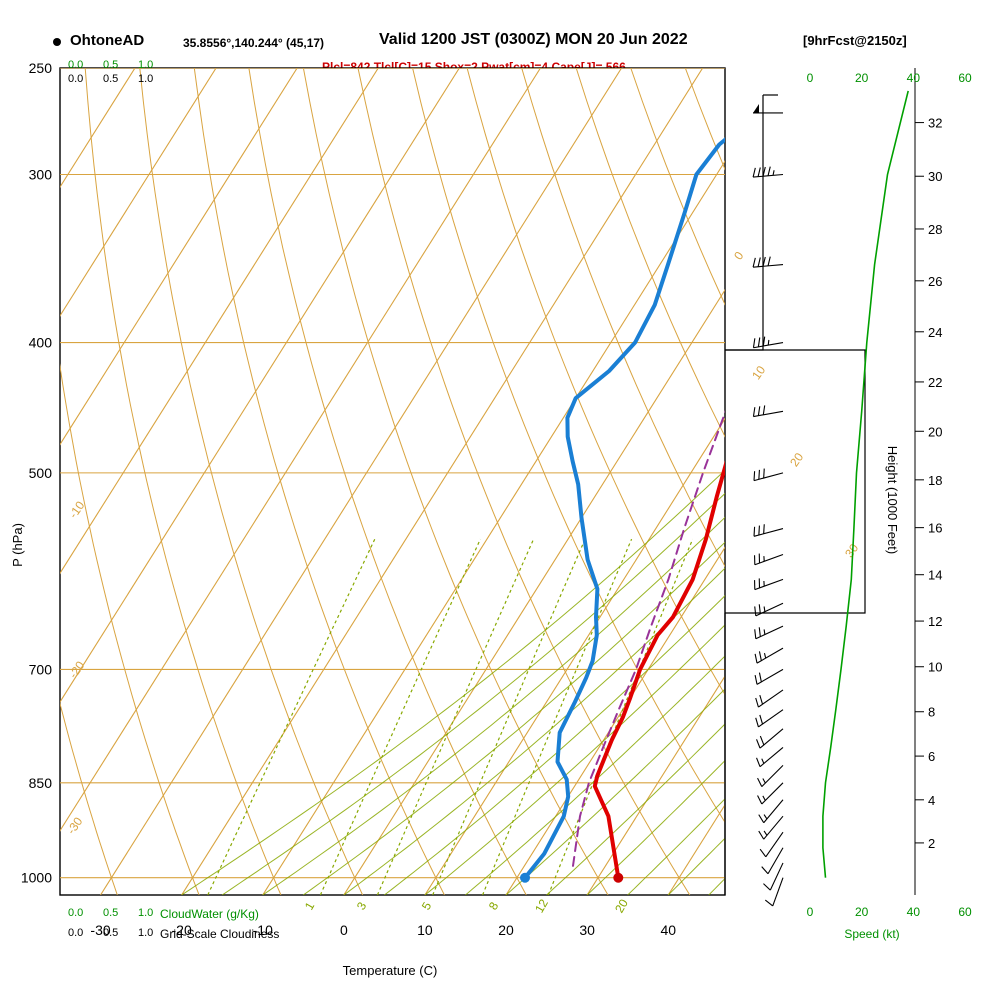 The image size is (1000, 1000). What do you see at coordinates (107, 40) in the screenshot?
I see `station-name: OhtoneAD` at bounding box center [107, 40].